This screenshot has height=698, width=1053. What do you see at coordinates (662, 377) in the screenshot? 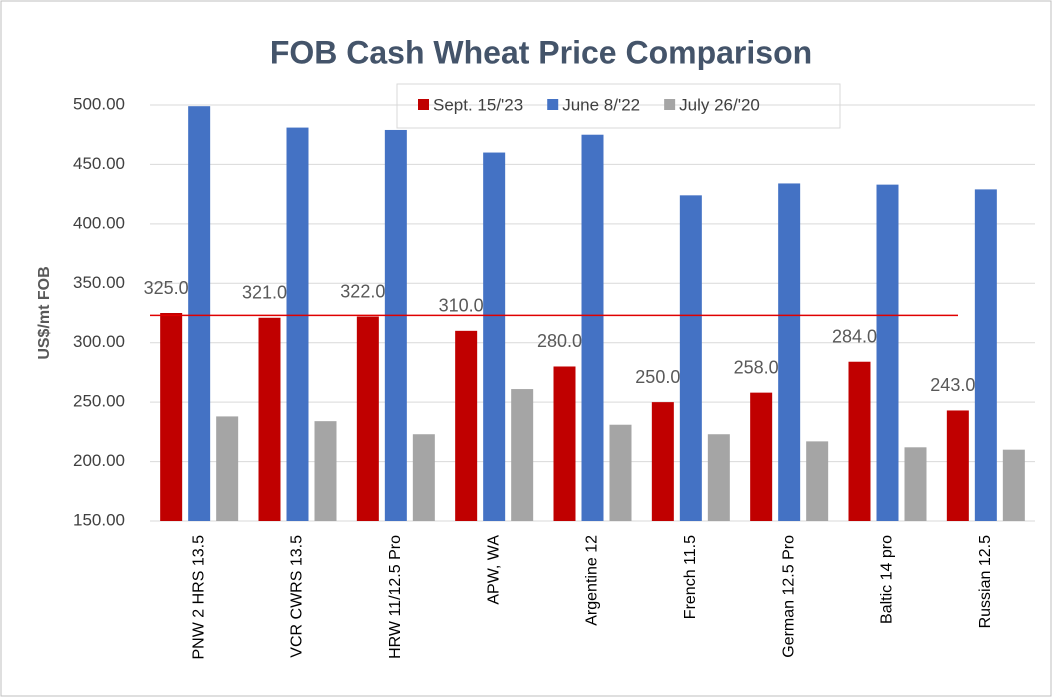
I see `data-label: 250.00` at bounding box center [662, 377].